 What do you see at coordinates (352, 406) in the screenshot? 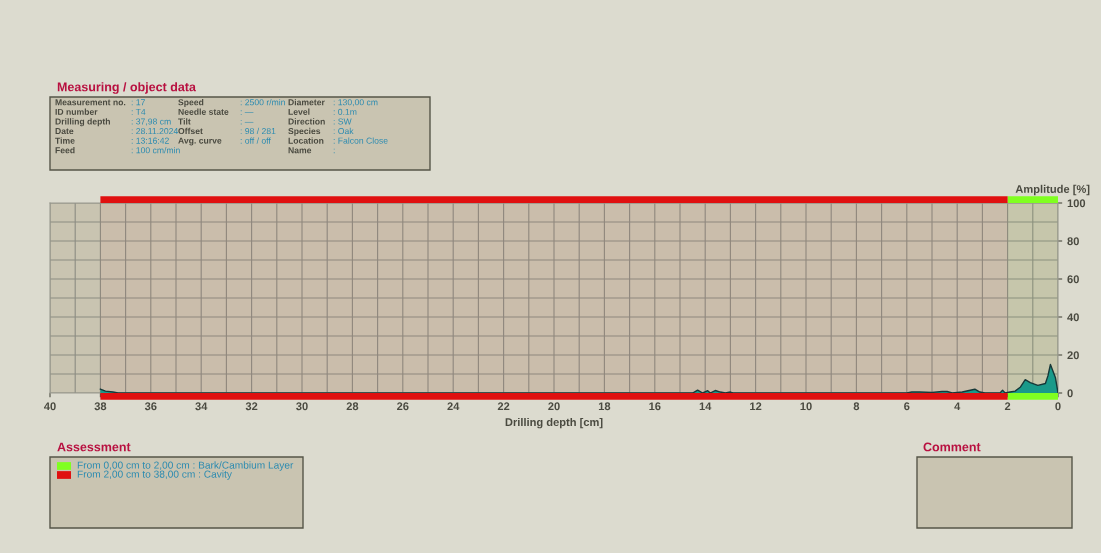
I see `x-tick-label: 28` at bounding box center [352, 406].